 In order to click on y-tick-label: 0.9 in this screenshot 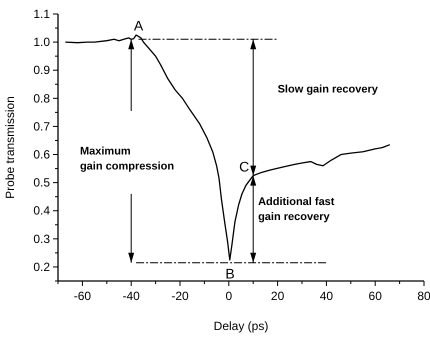, I will do `click(41, 70)`.